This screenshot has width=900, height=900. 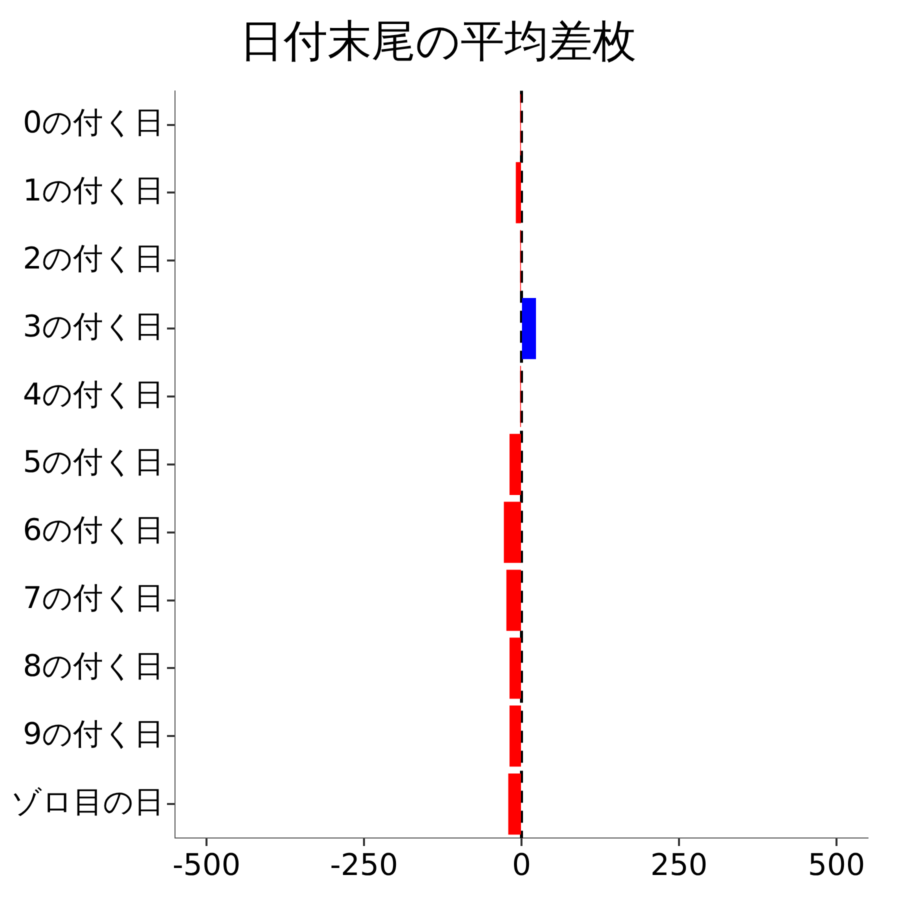 I want to click on chart-title: 日付末尾の平均差枚, so click(x=438, y=41).